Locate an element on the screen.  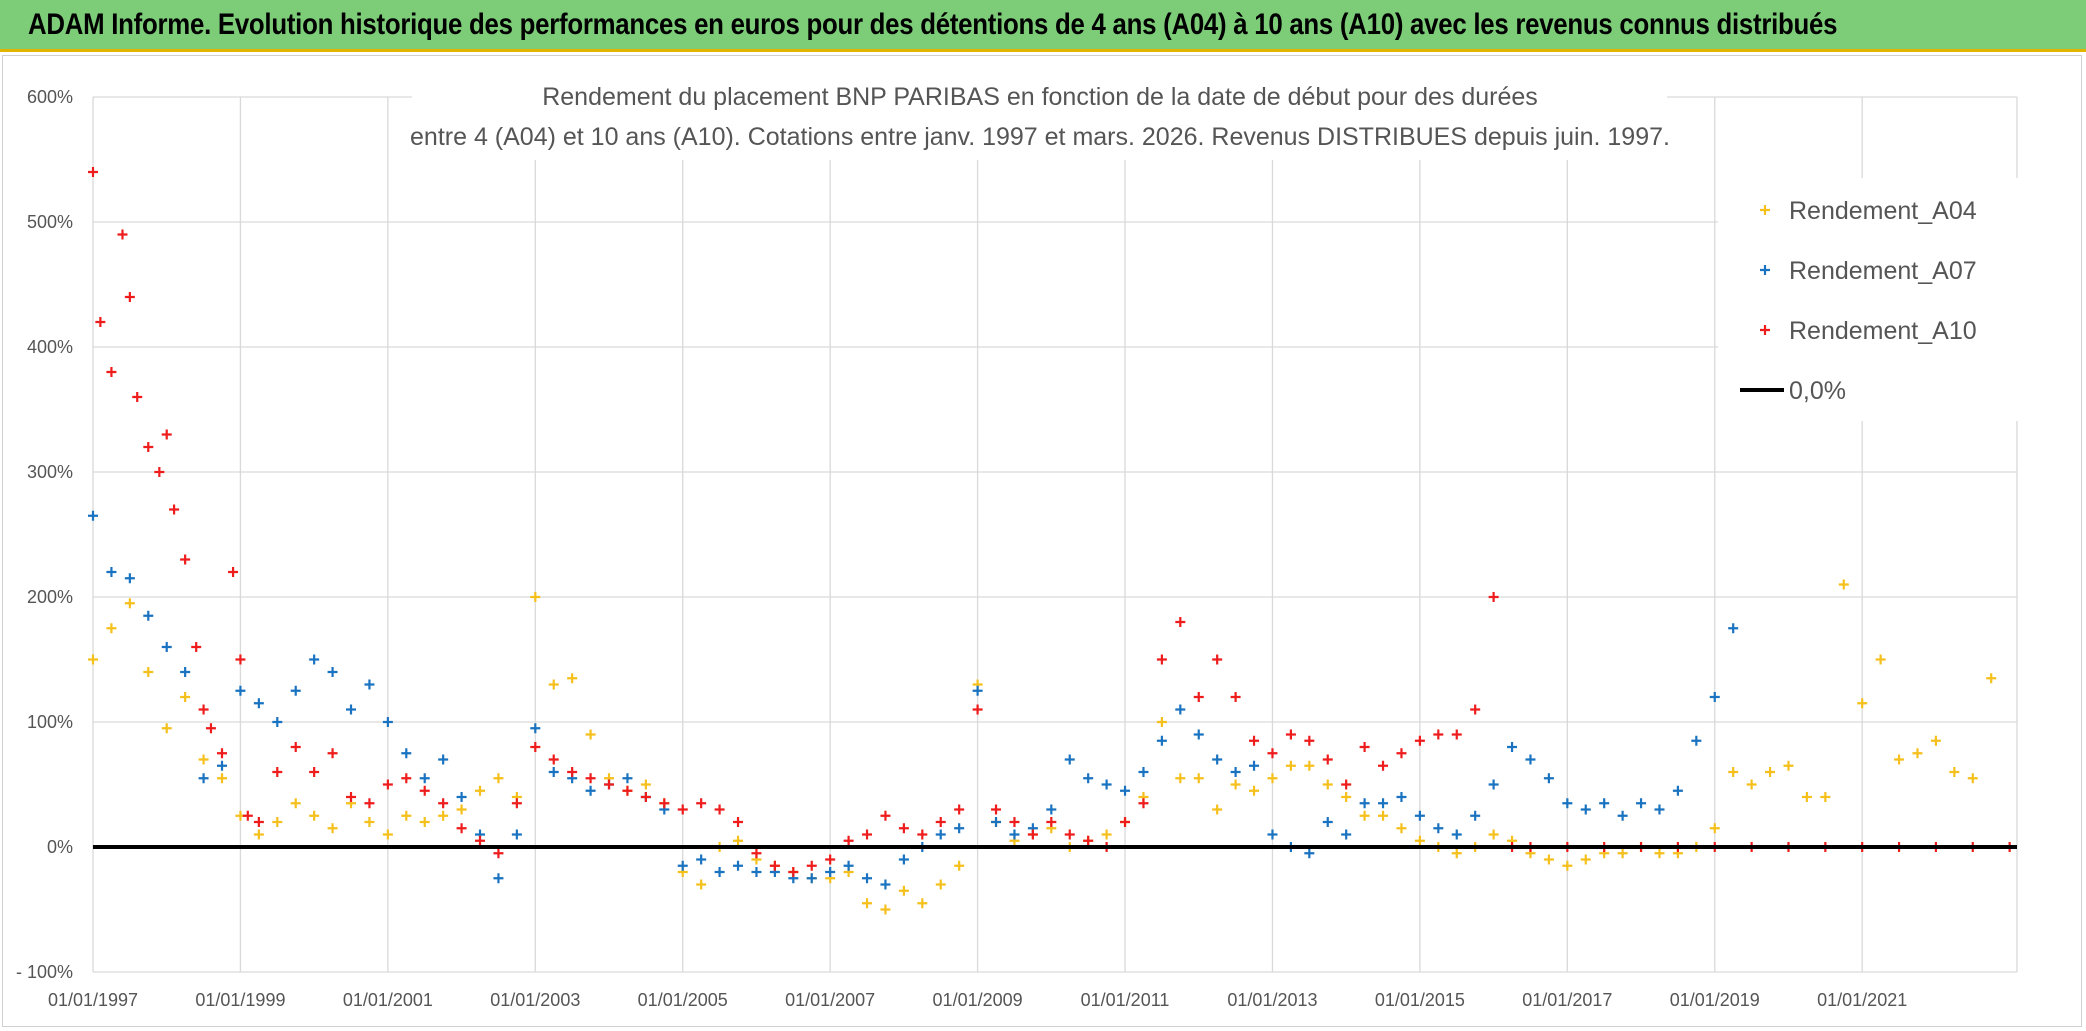
x-tick-label: 01/01/2001 is located at coordinates (388, 1000).